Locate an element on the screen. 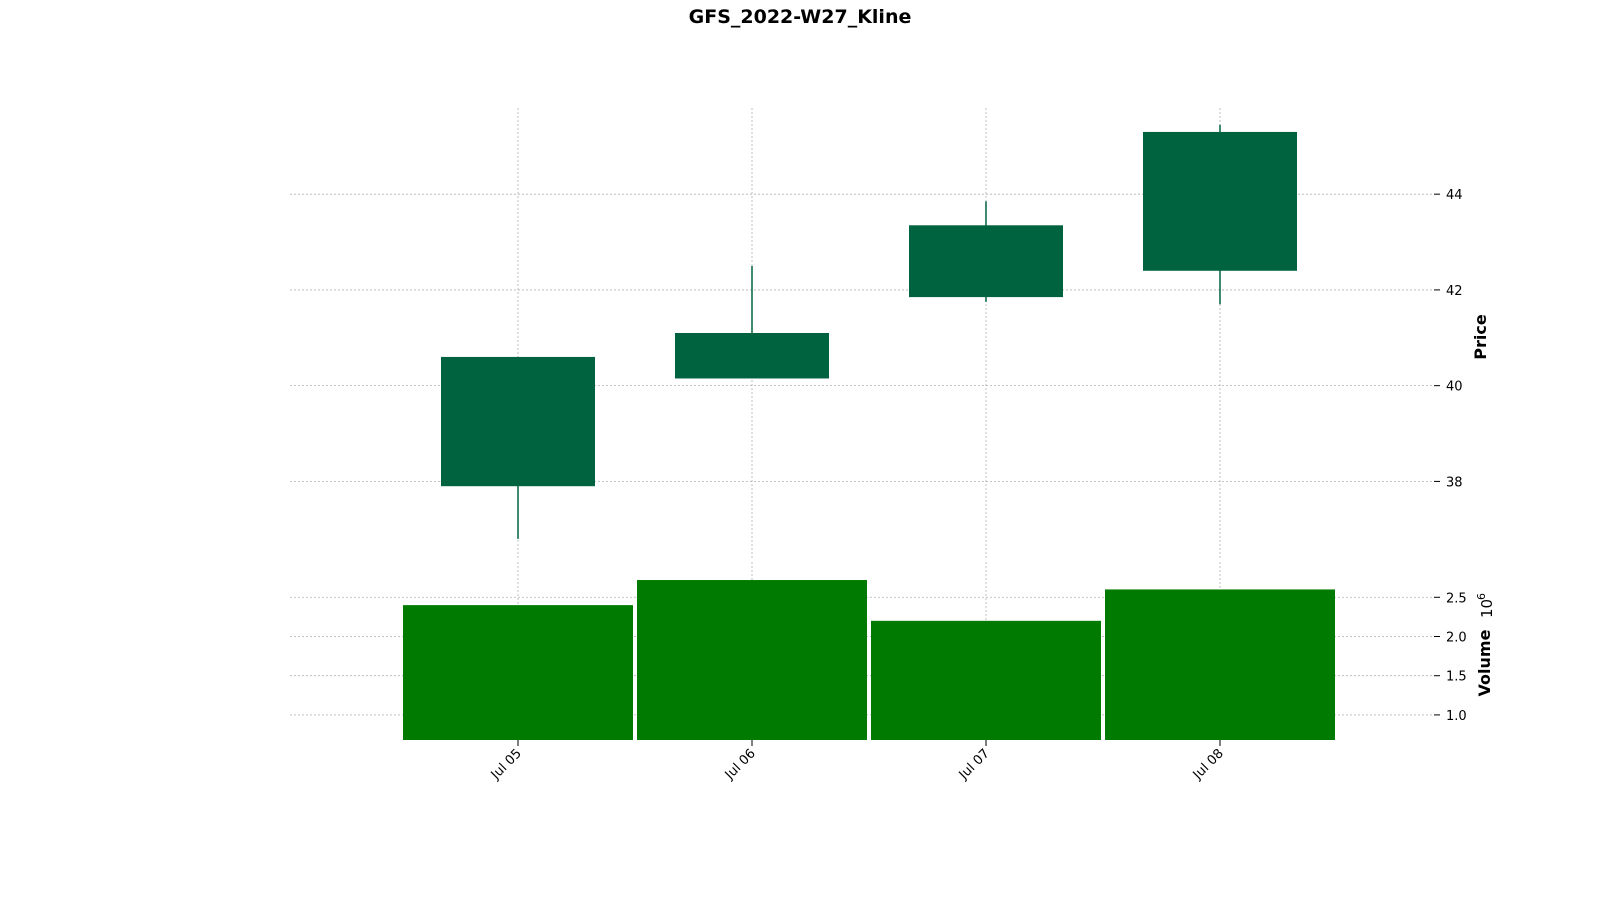 The width and height of the screenshot is (1600, 900). volume-tick-label: 2.0 is located at coordinates (1456, 637).